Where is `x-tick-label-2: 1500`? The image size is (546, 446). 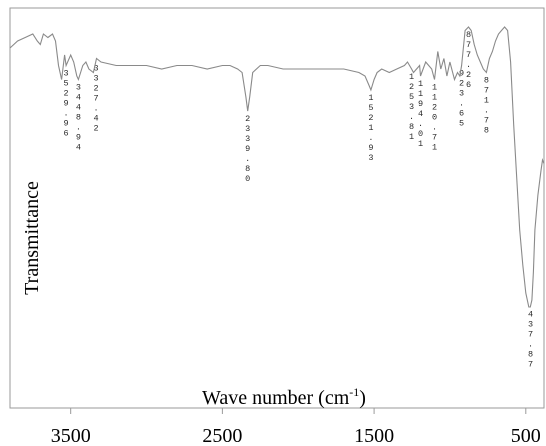 x-tick-label-2: 1500 is located at coordinates (374, 435).